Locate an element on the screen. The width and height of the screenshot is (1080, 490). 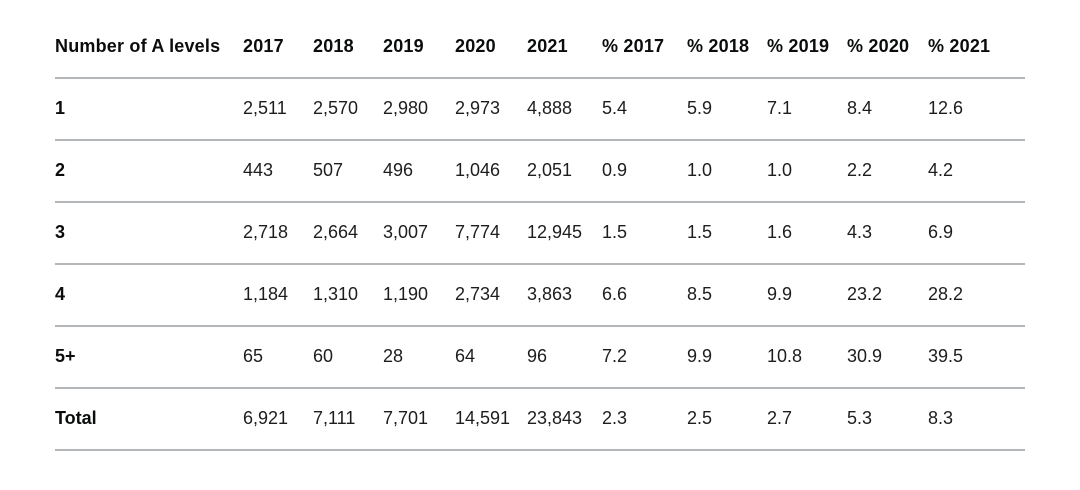
column-header-2019: 2019 is located at coordinates (419, 52).